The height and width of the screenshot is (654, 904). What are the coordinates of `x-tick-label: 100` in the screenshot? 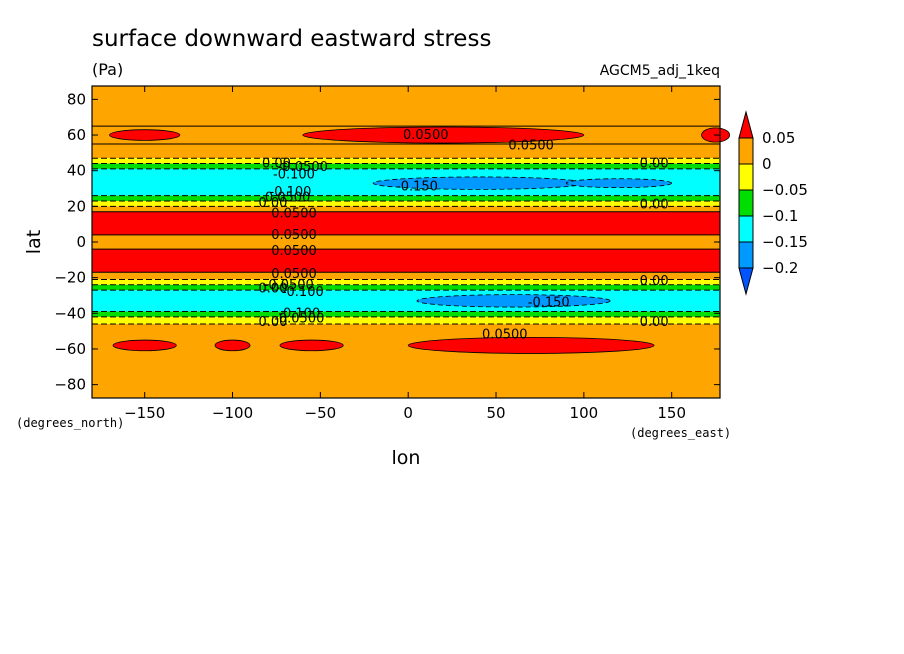 It's located at (584, 413).